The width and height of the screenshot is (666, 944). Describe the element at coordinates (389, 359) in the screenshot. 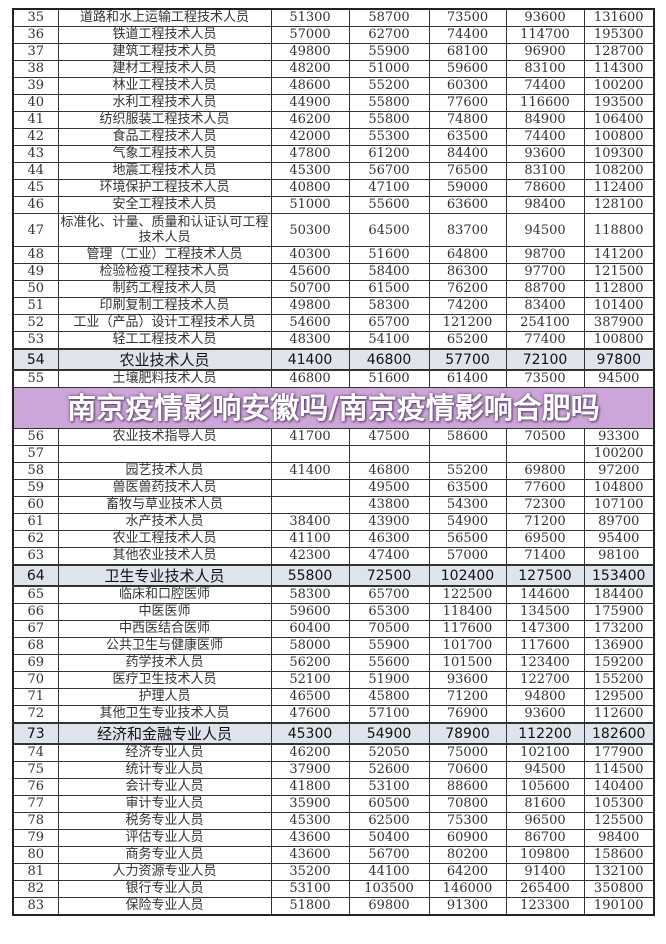

I see `value-col-2: 46800` at that location.